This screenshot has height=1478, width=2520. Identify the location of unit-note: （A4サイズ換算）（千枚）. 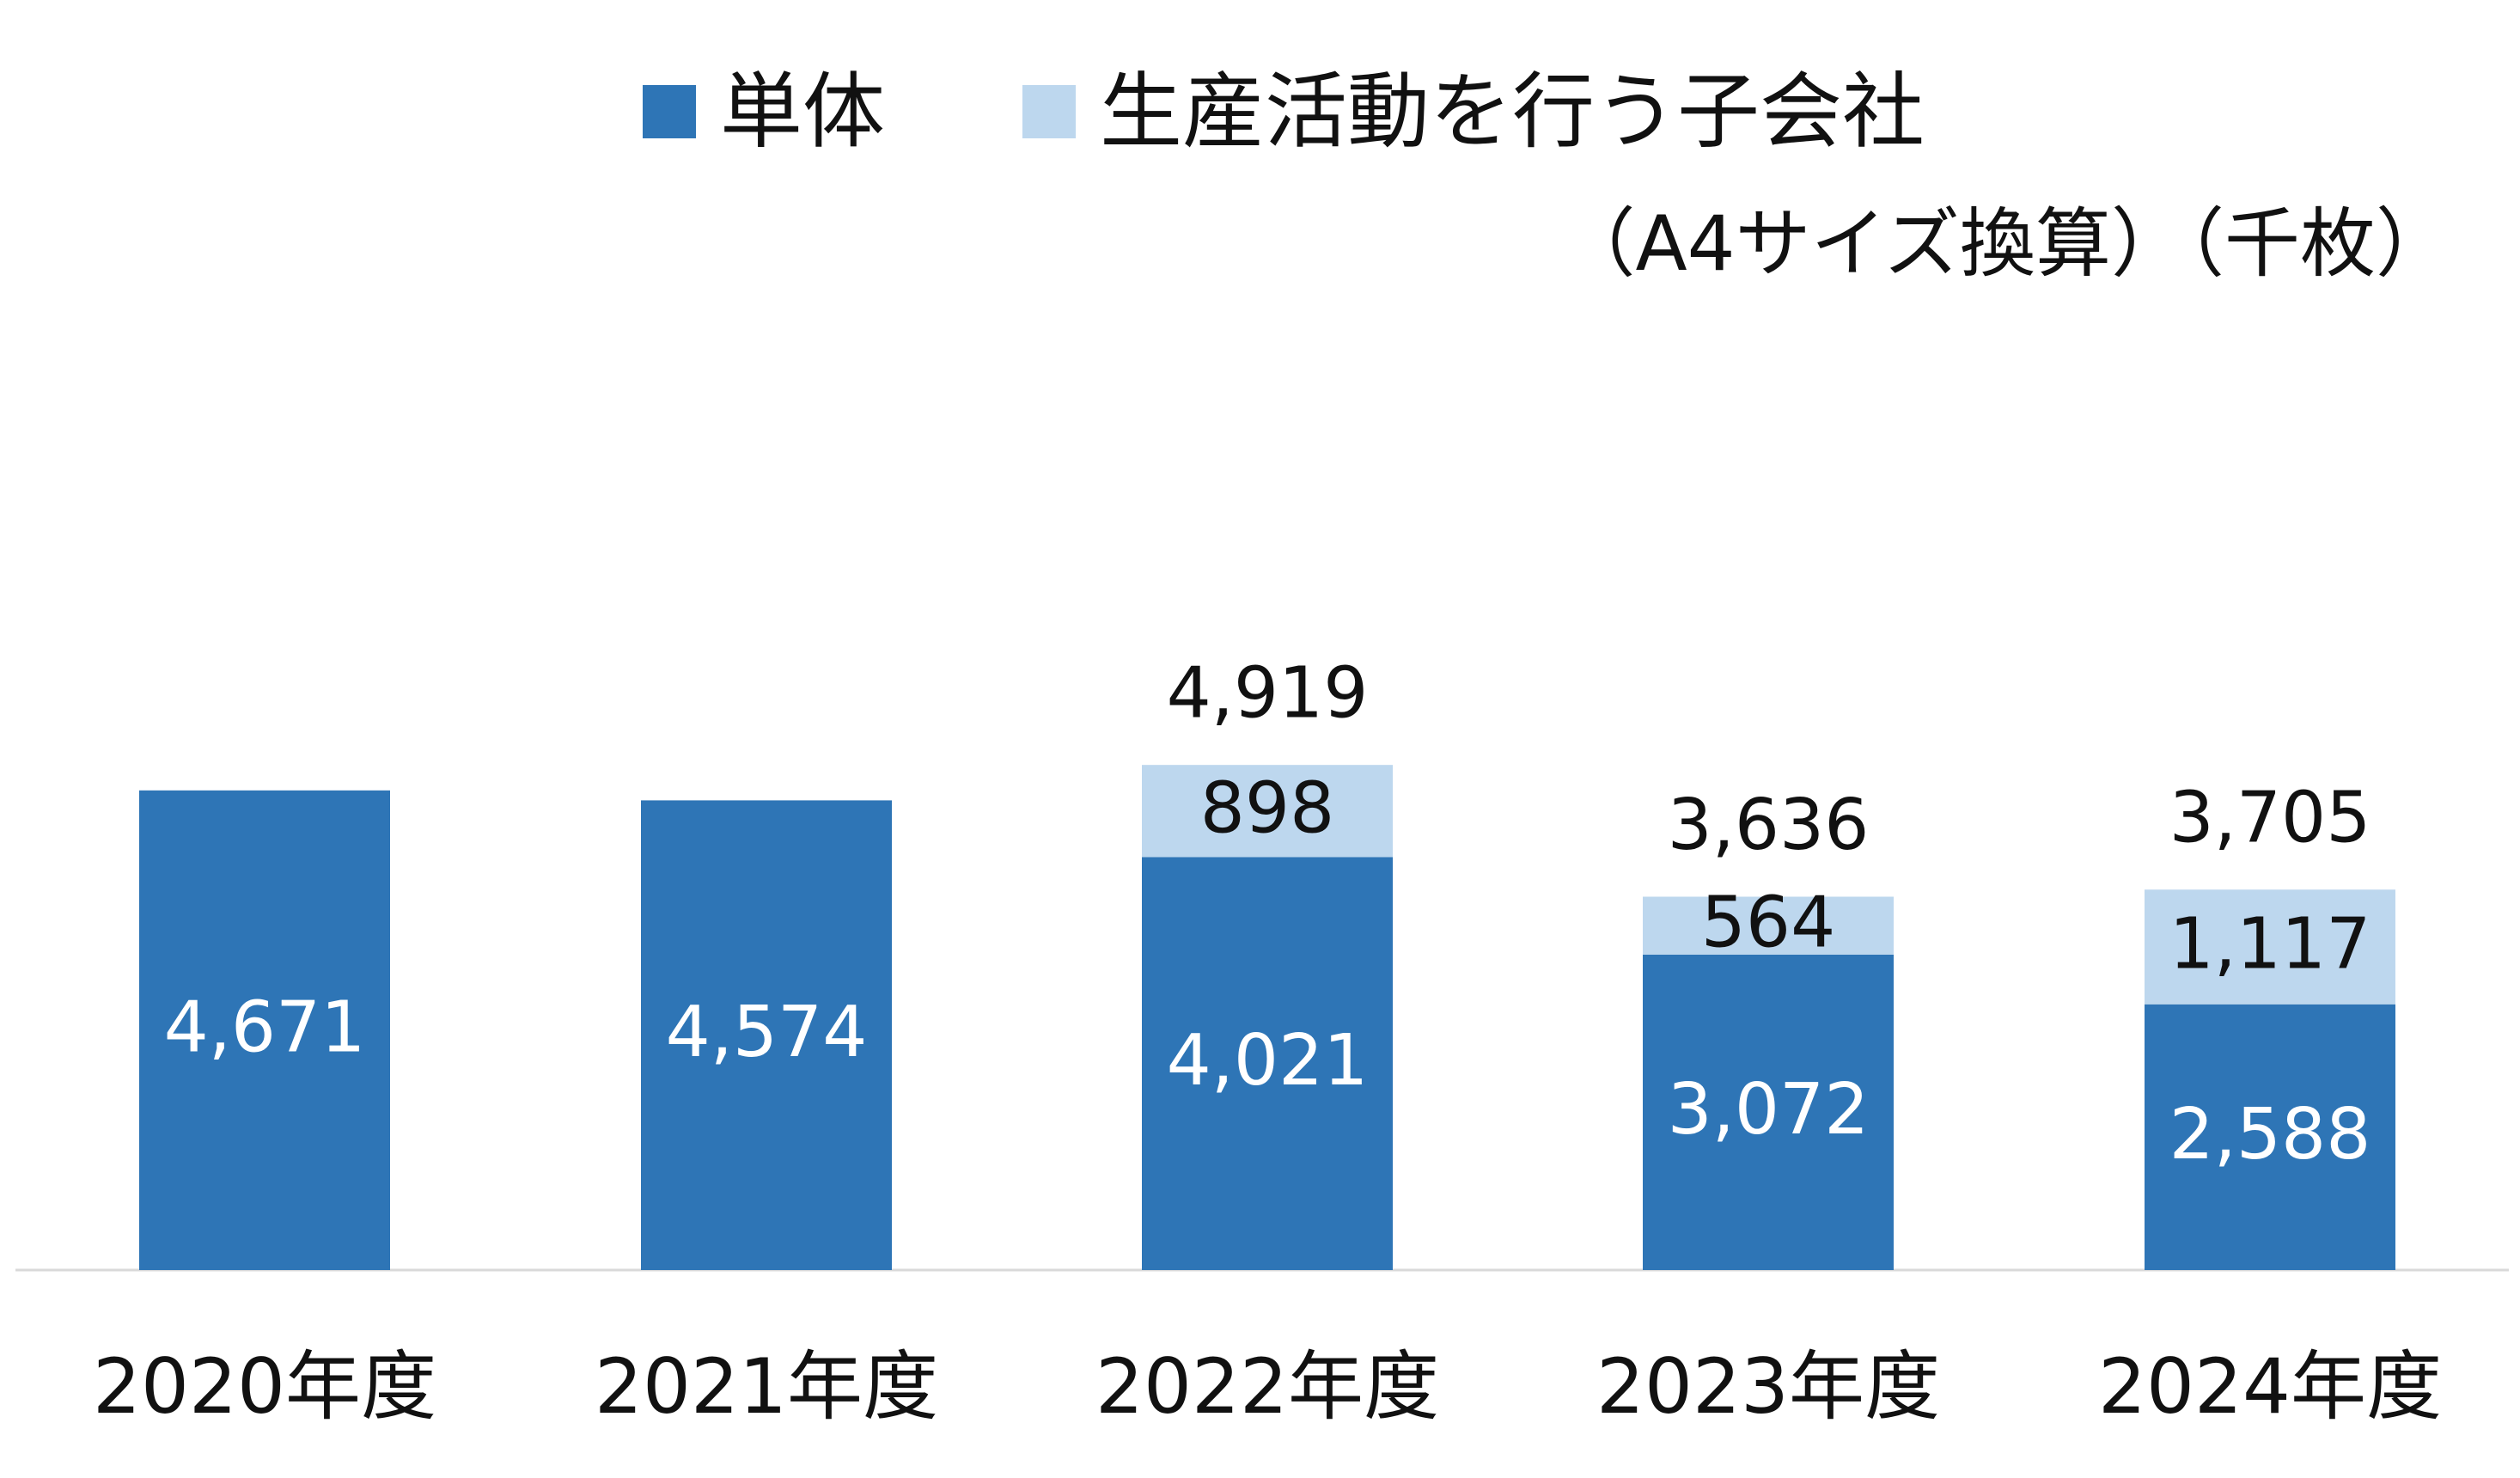
(2005, 243).